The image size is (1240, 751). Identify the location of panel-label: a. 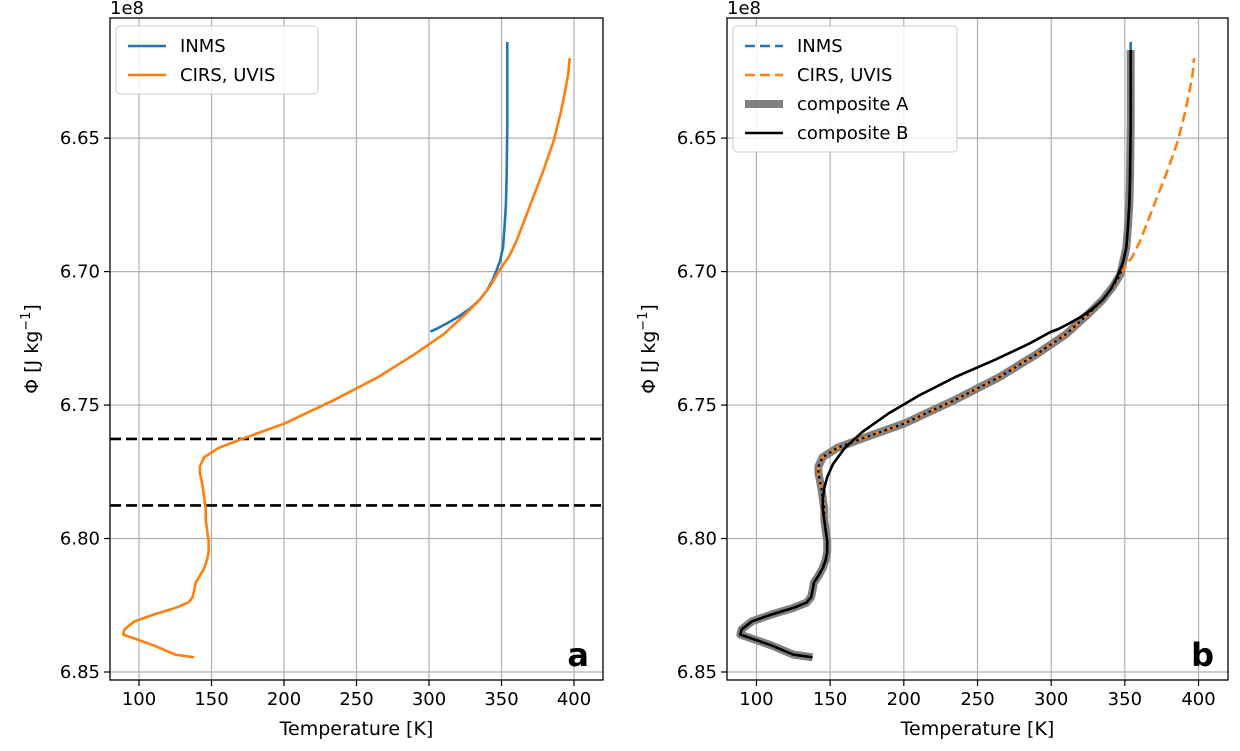
(578, 655).